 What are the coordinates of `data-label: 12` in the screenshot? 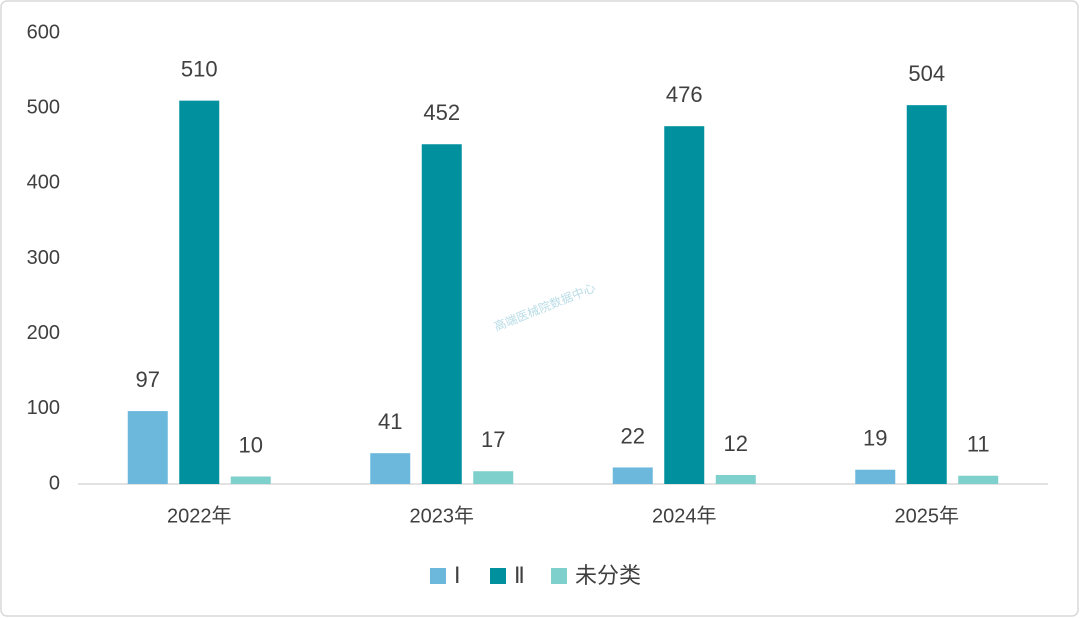 It's located at (736, 443).